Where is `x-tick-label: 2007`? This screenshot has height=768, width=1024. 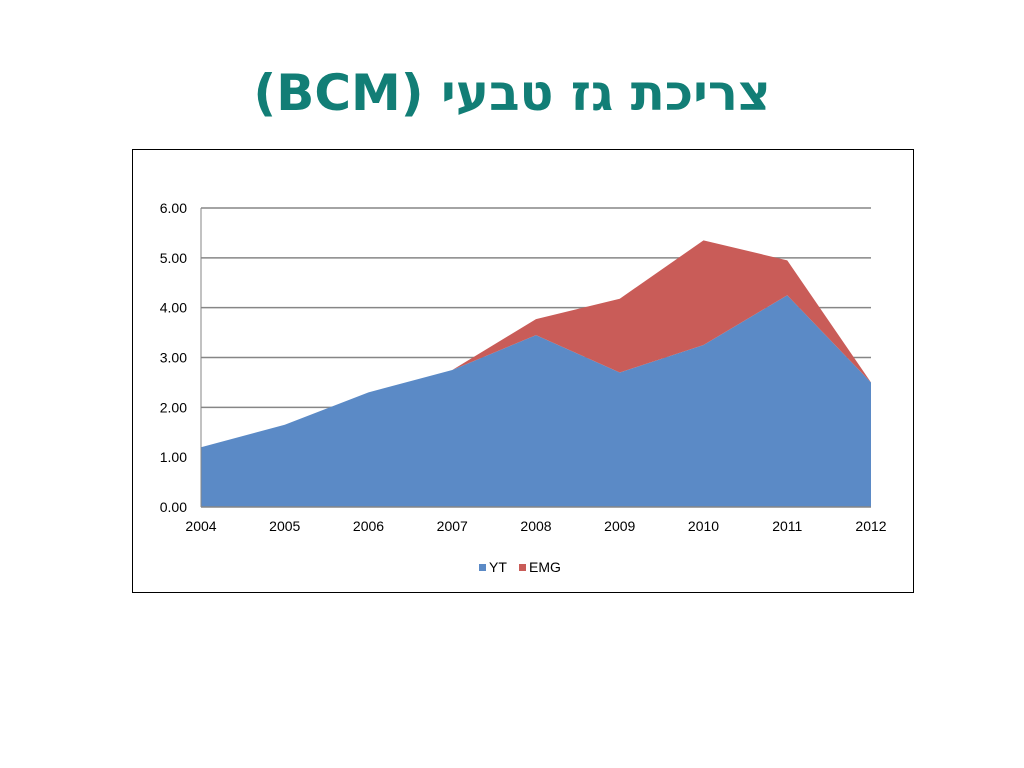 x-tick-label: 2007 is located at coordinates (452, 526).